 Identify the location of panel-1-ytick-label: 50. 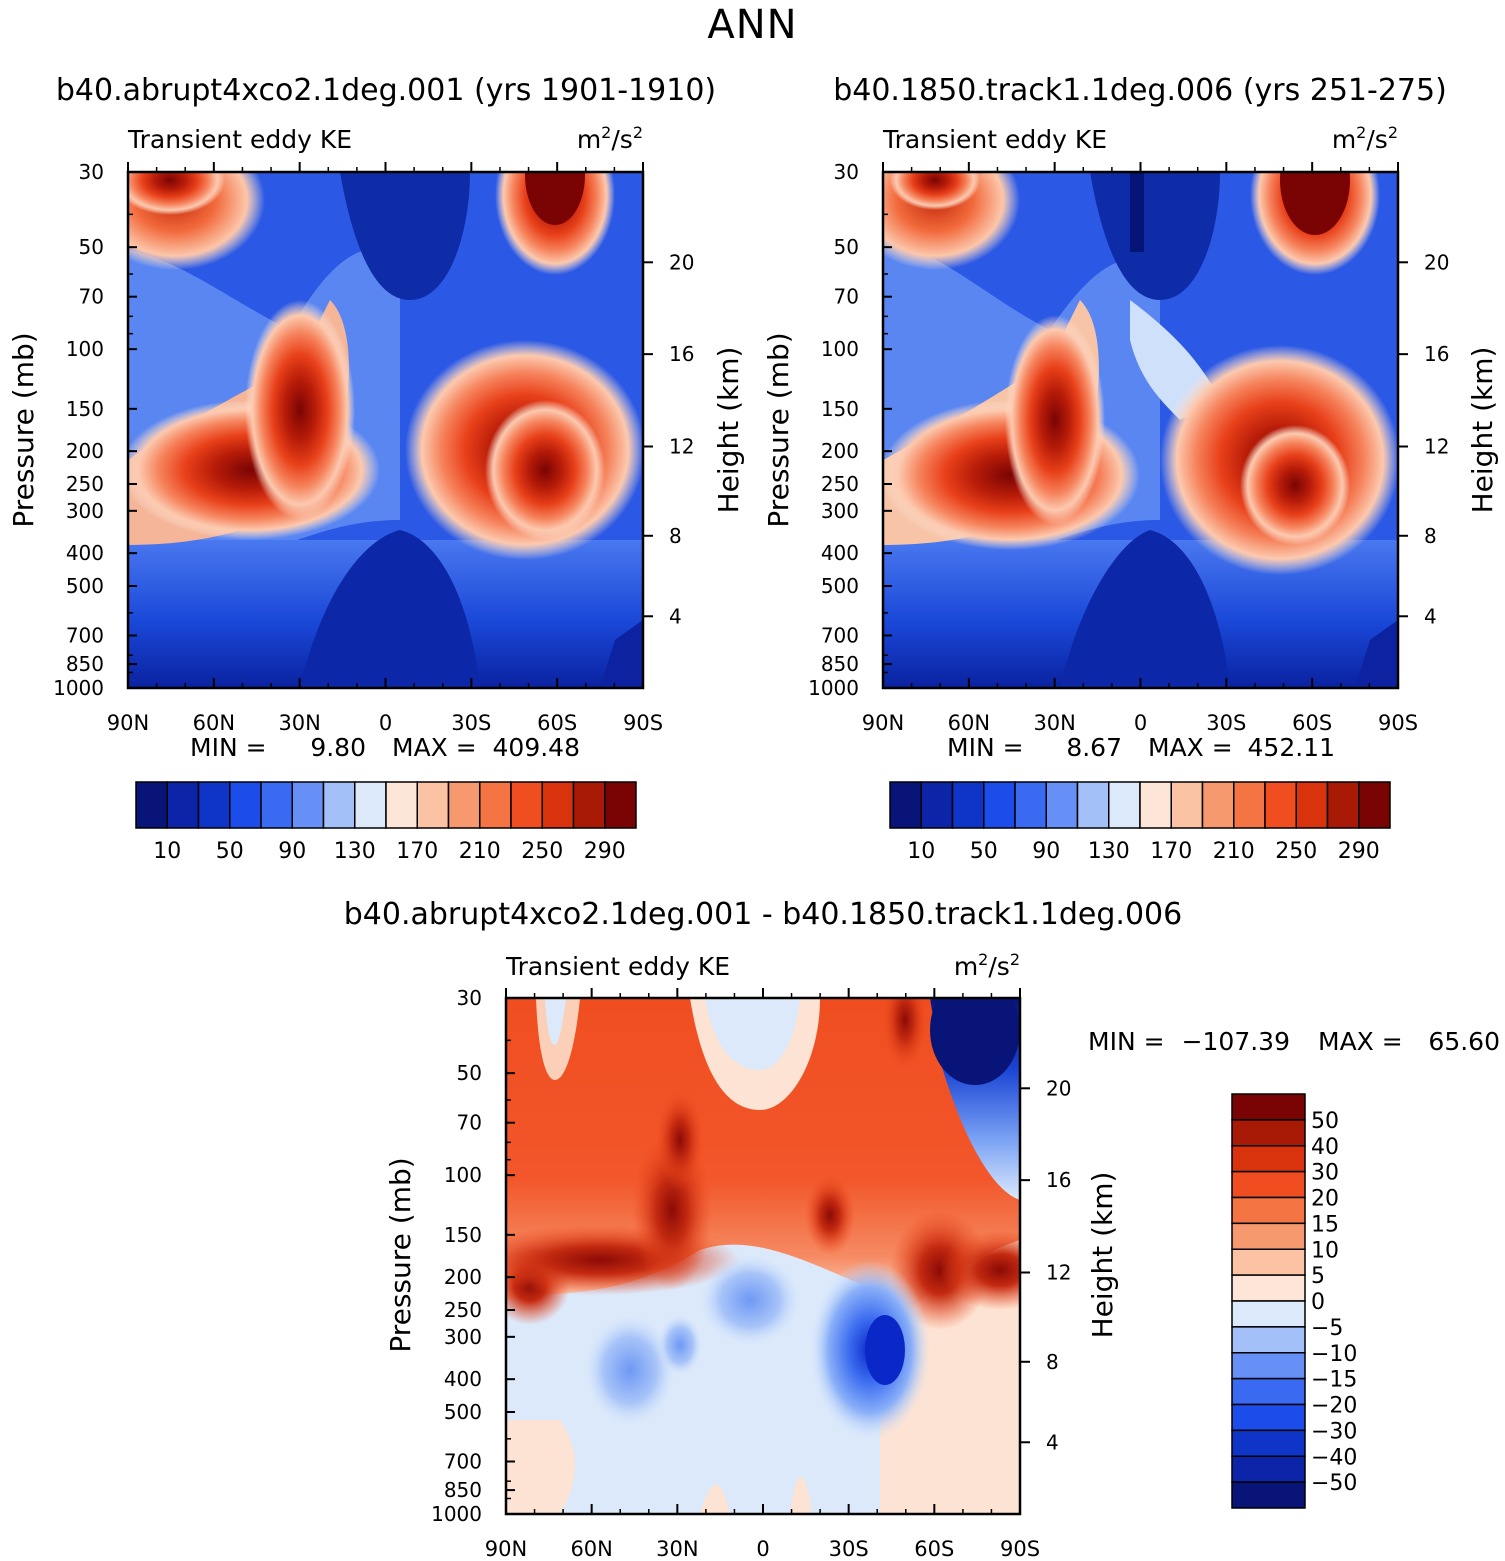
(91, 247).